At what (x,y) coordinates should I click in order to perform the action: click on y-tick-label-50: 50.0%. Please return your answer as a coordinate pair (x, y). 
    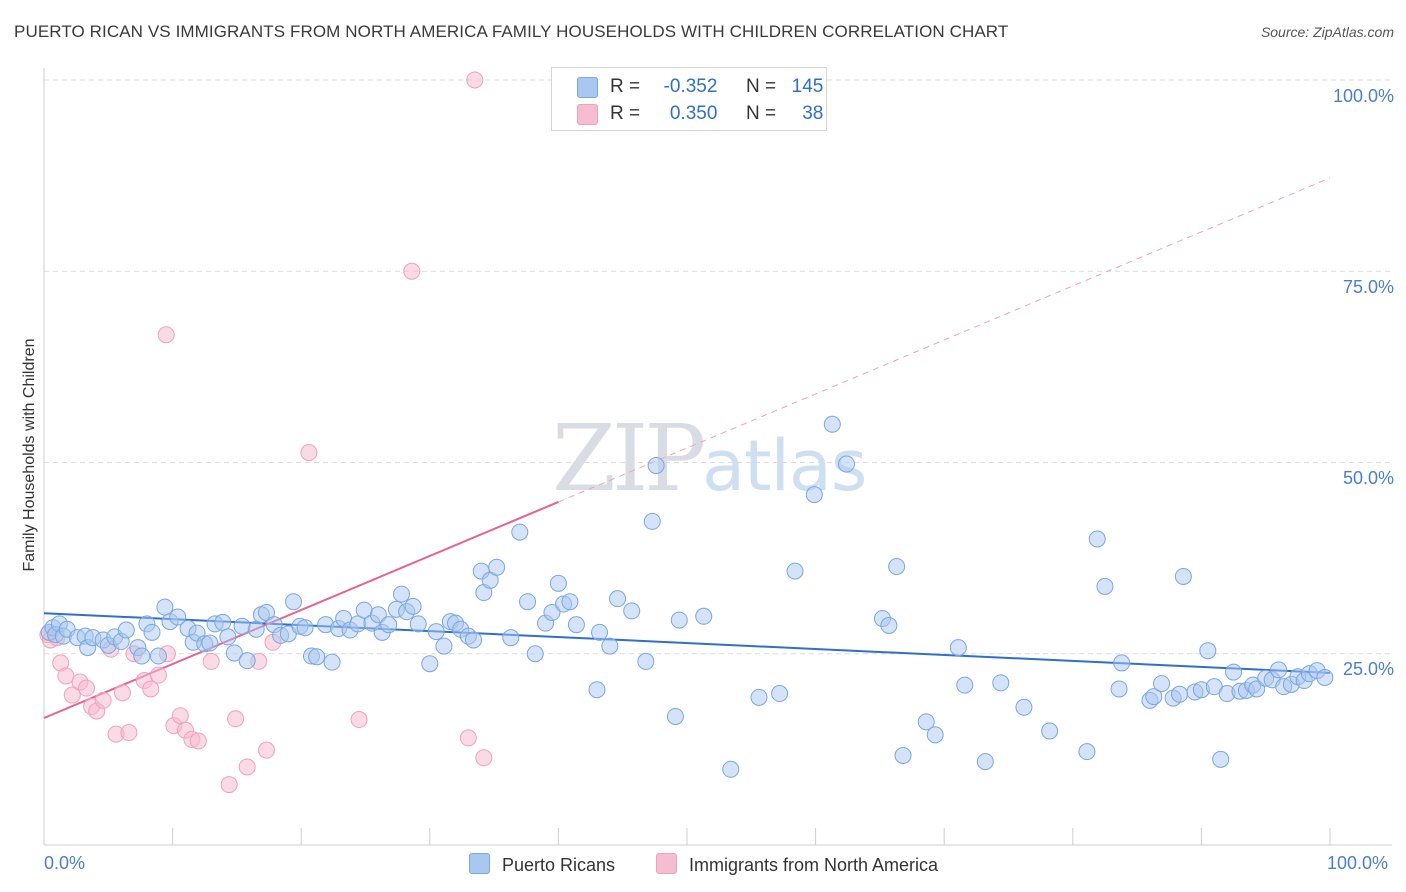
    Looking at the image, I should click on (1368, 478).